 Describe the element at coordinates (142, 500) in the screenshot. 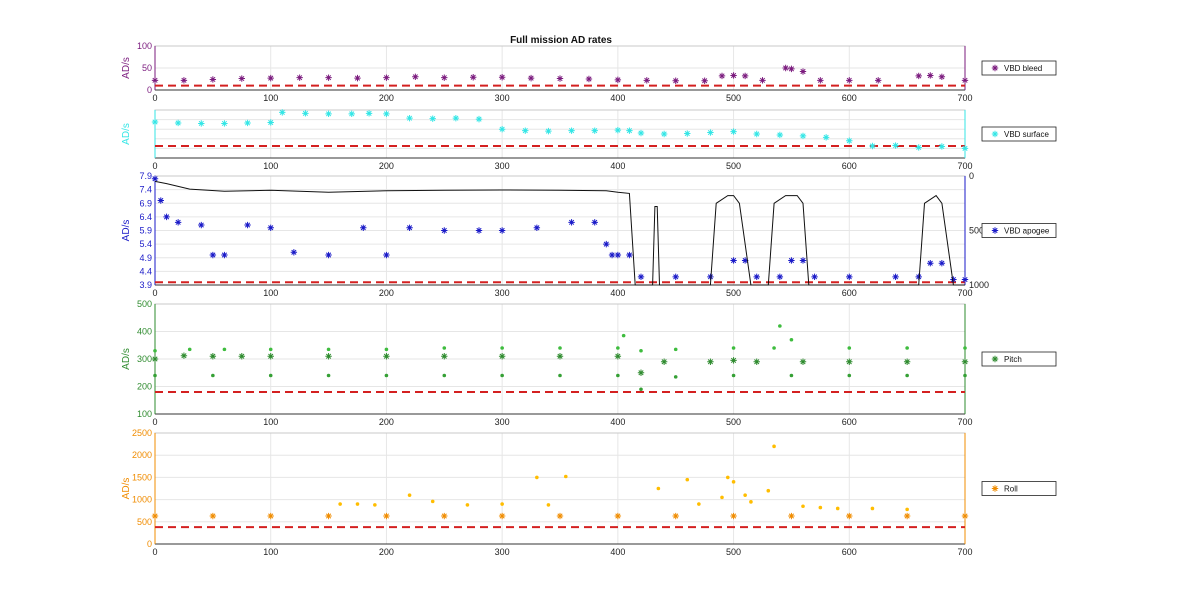

I see `y-tick-label: 1000` at that location.